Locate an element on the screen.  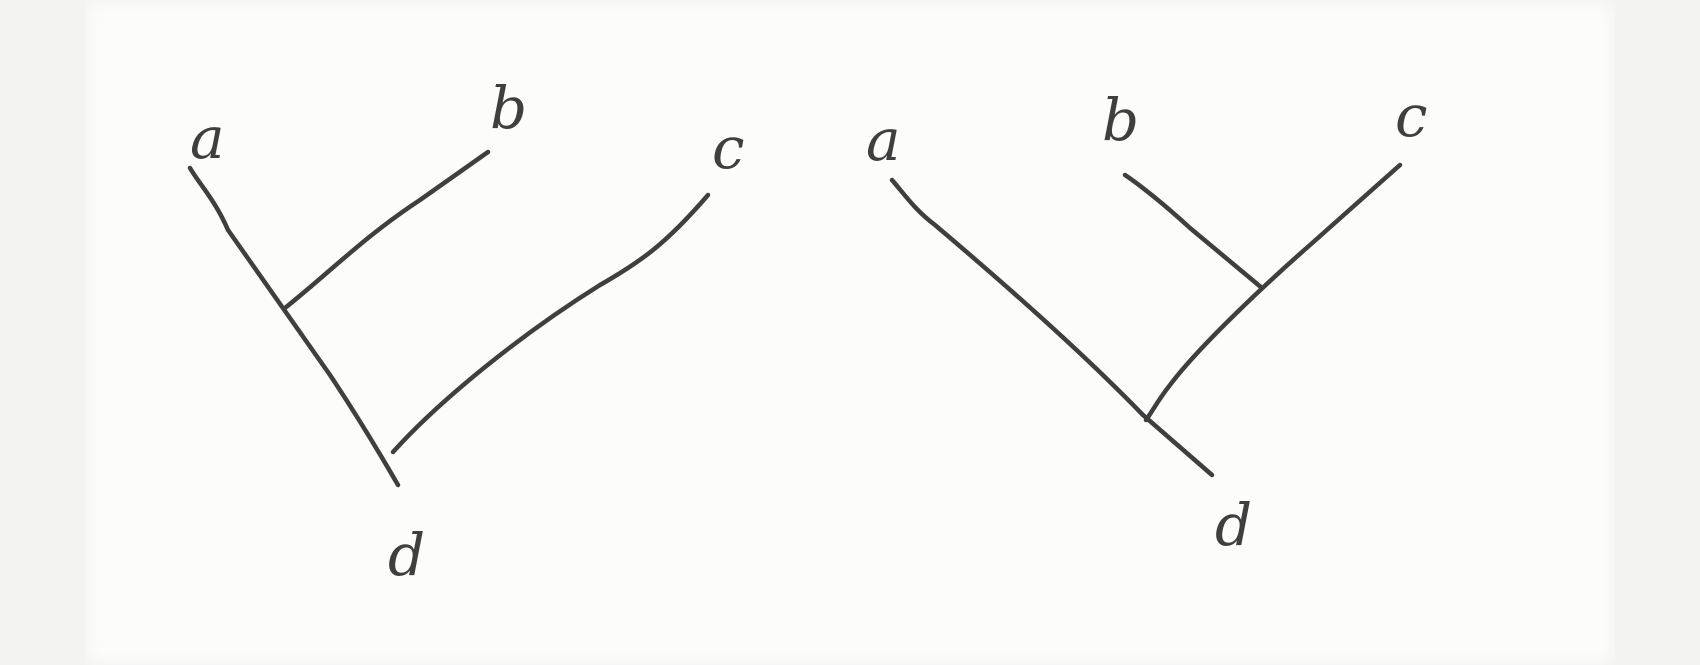
right-tree-branch-c-d is located at coordinates (1273, 292).